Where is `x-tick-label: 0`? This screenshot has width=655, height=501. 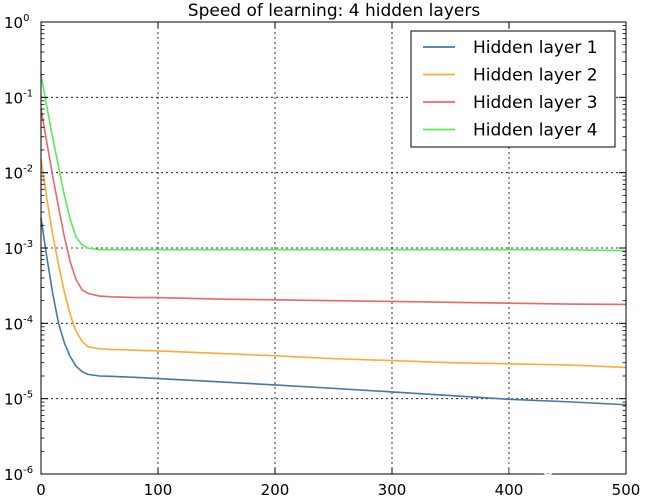 x-tick-label: 0 is located at coordinates (41, 490).